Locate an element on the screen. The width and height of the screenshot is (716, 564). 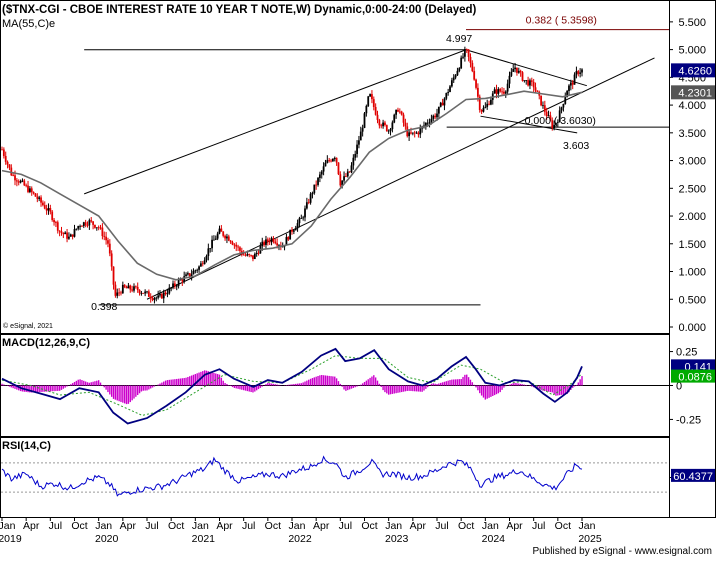
watermark: © eSignal, 2021 is located at coordinates (28, 326).